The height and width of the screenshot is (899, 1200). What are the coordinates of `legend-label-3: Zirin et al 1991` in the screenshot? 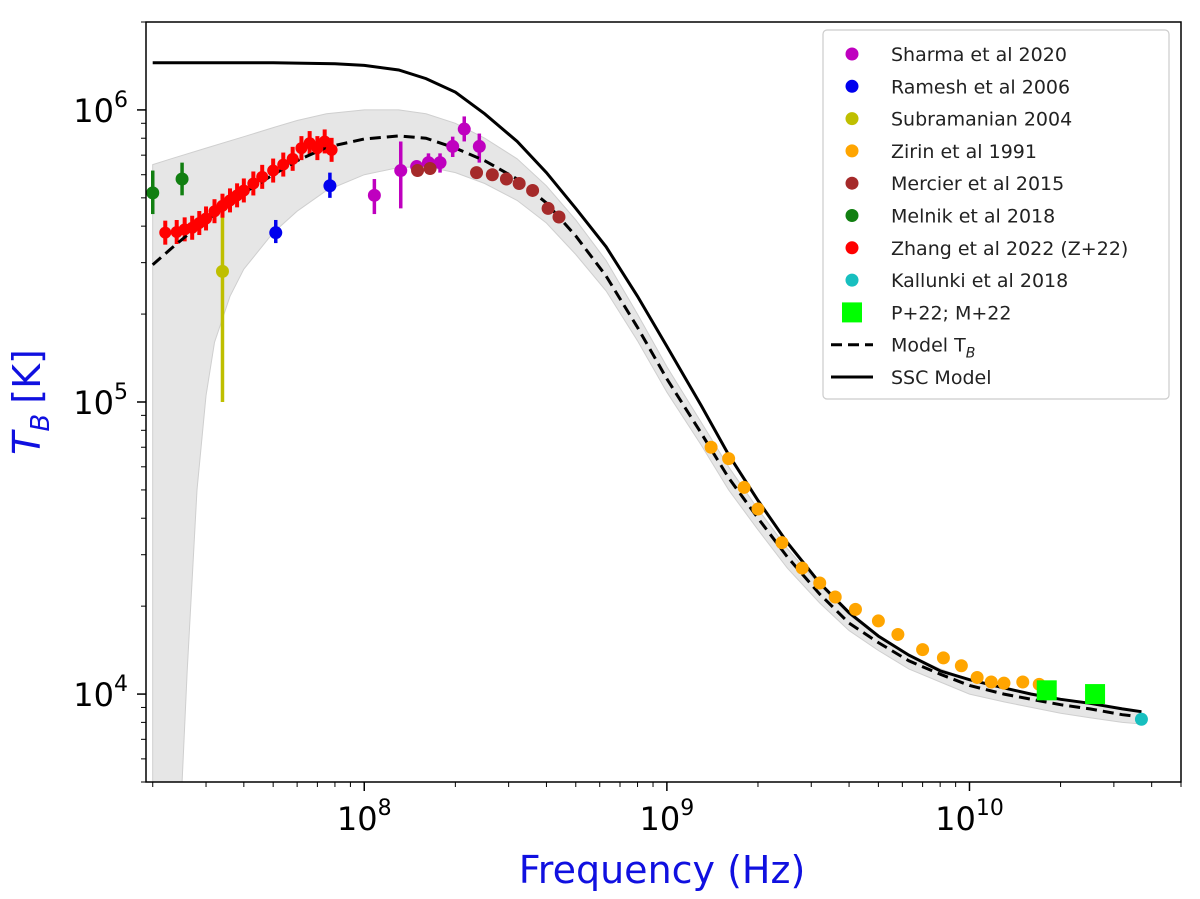 It's located at (964, 152).